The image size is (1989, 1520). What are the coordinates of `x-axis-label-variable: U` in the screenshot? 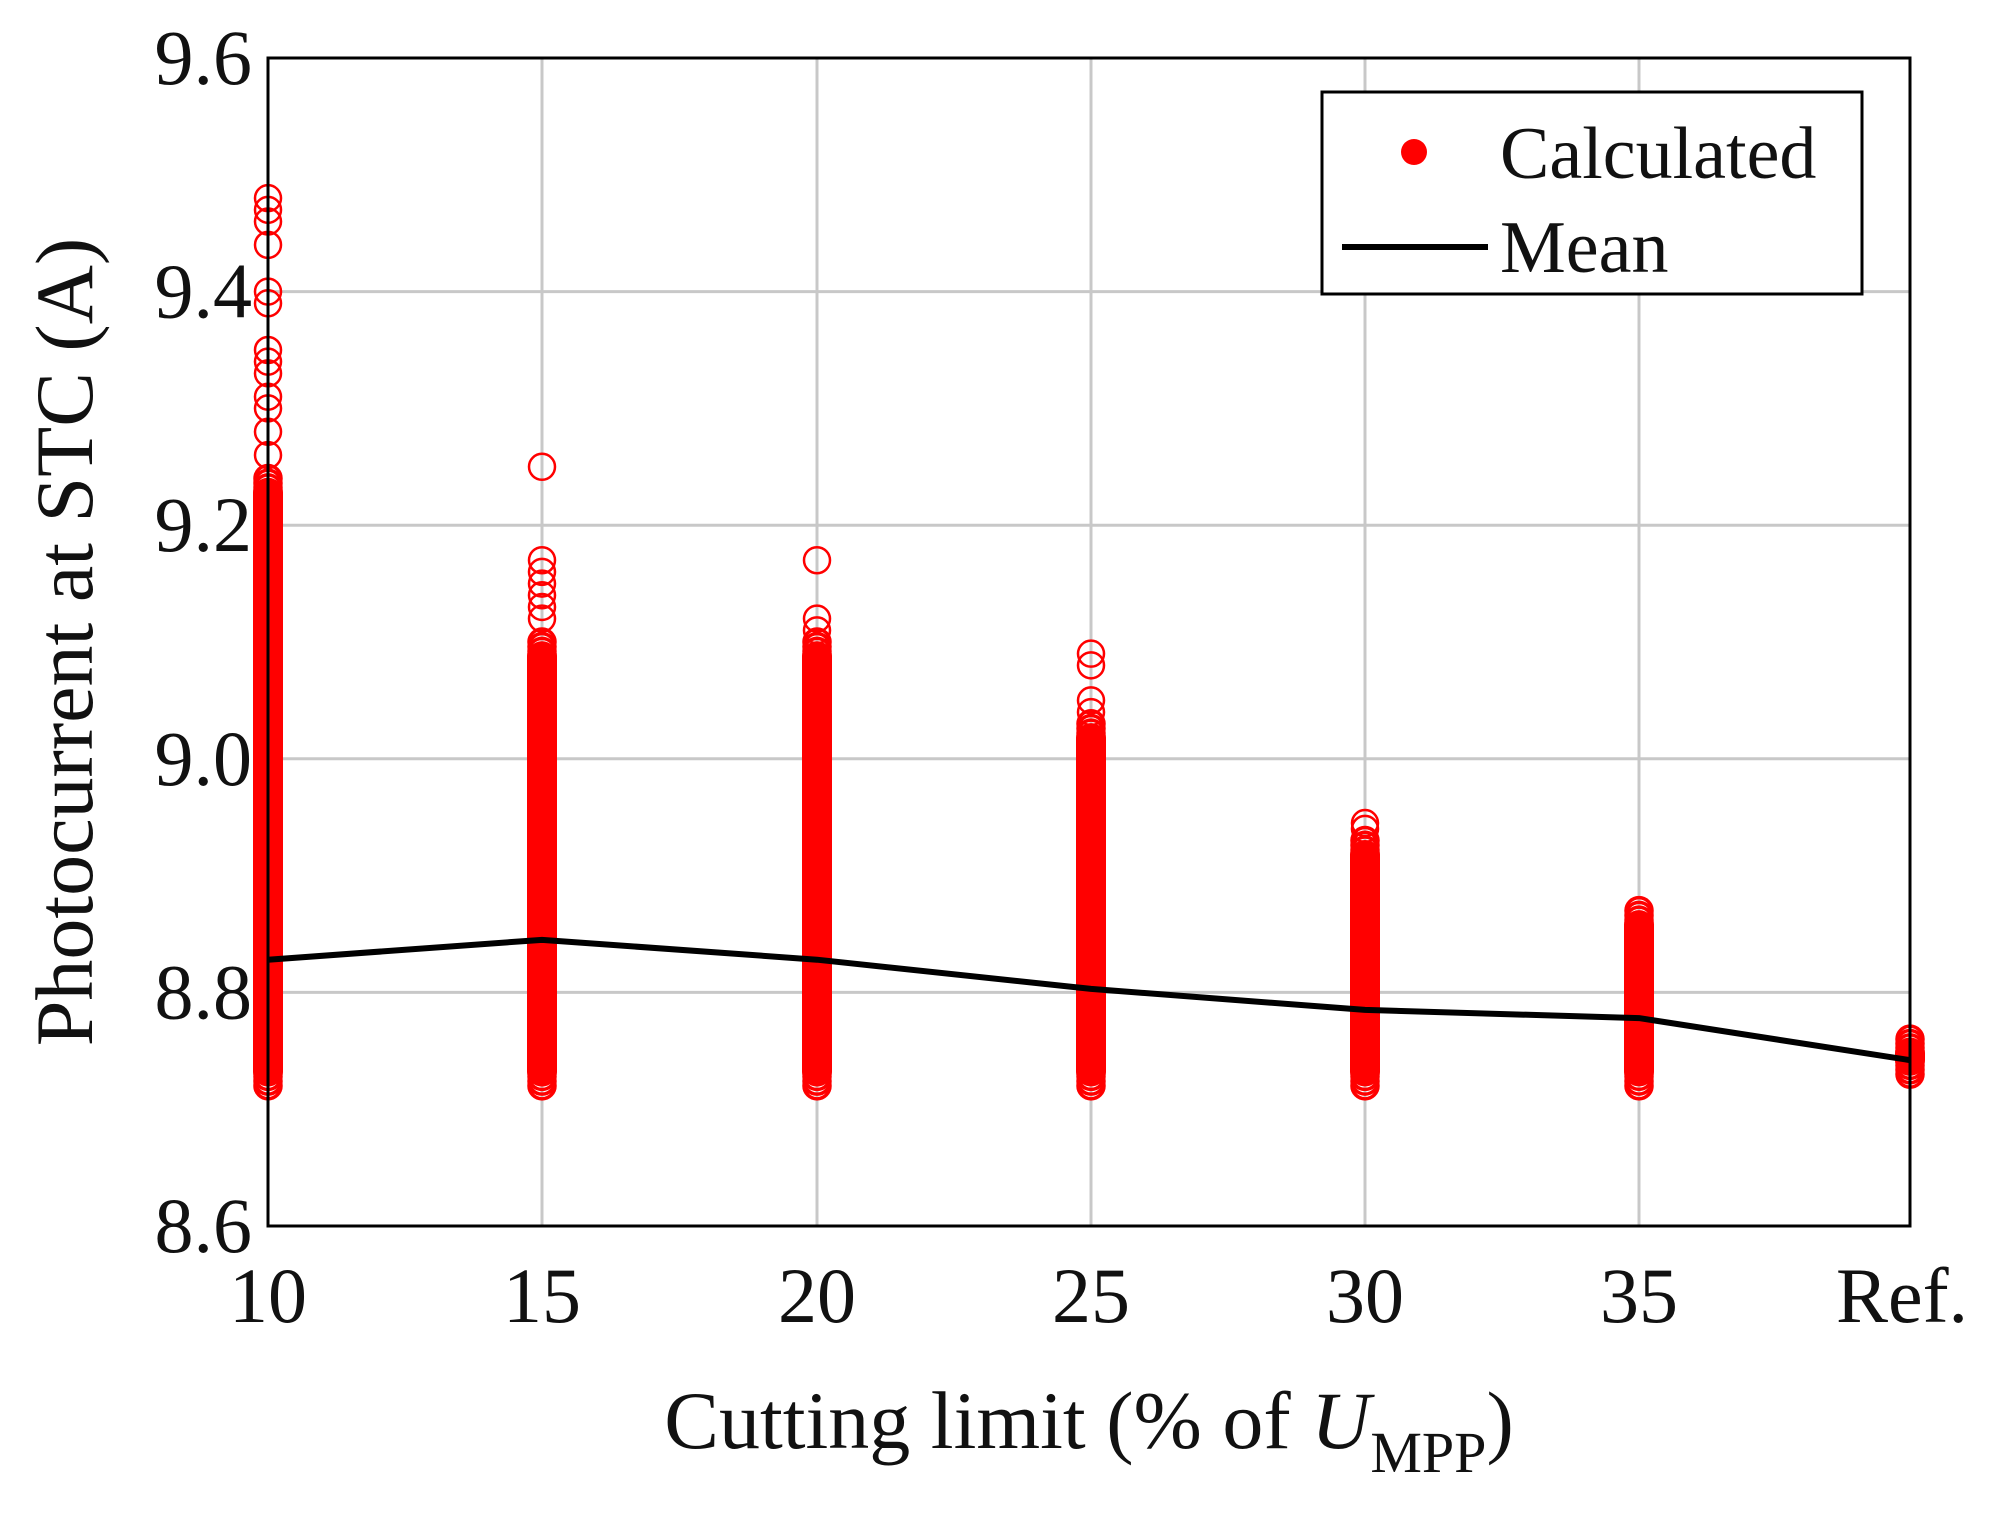 It's located at (1343, 1420).